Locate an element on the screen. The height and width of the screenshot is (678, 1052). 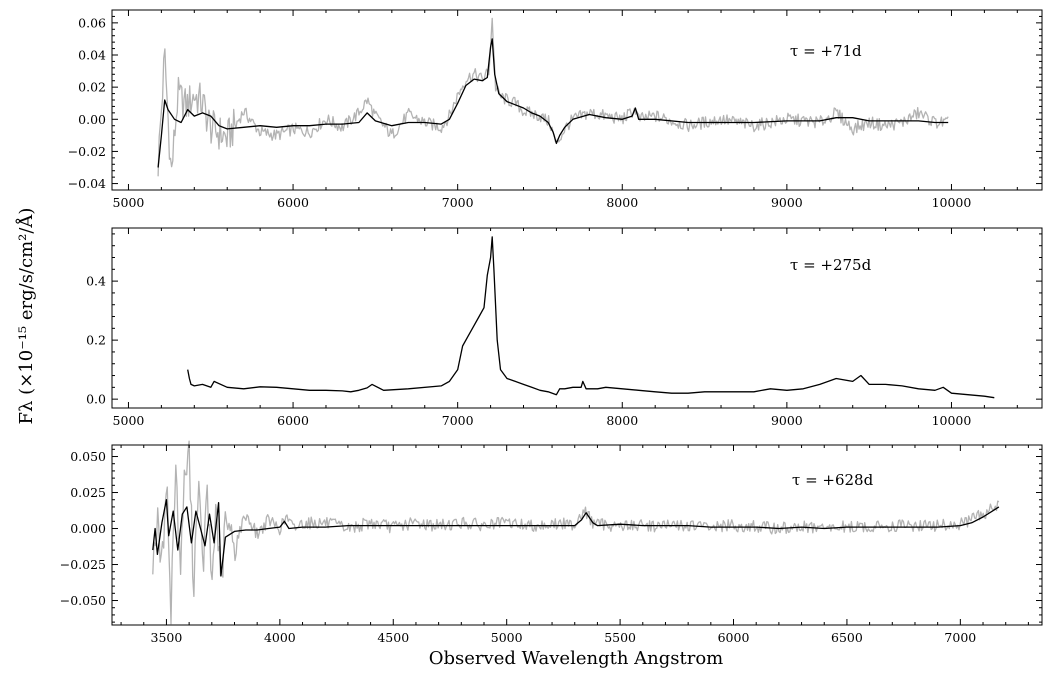
y-tick-label: 0.050 is located at coordinates (88, 456).